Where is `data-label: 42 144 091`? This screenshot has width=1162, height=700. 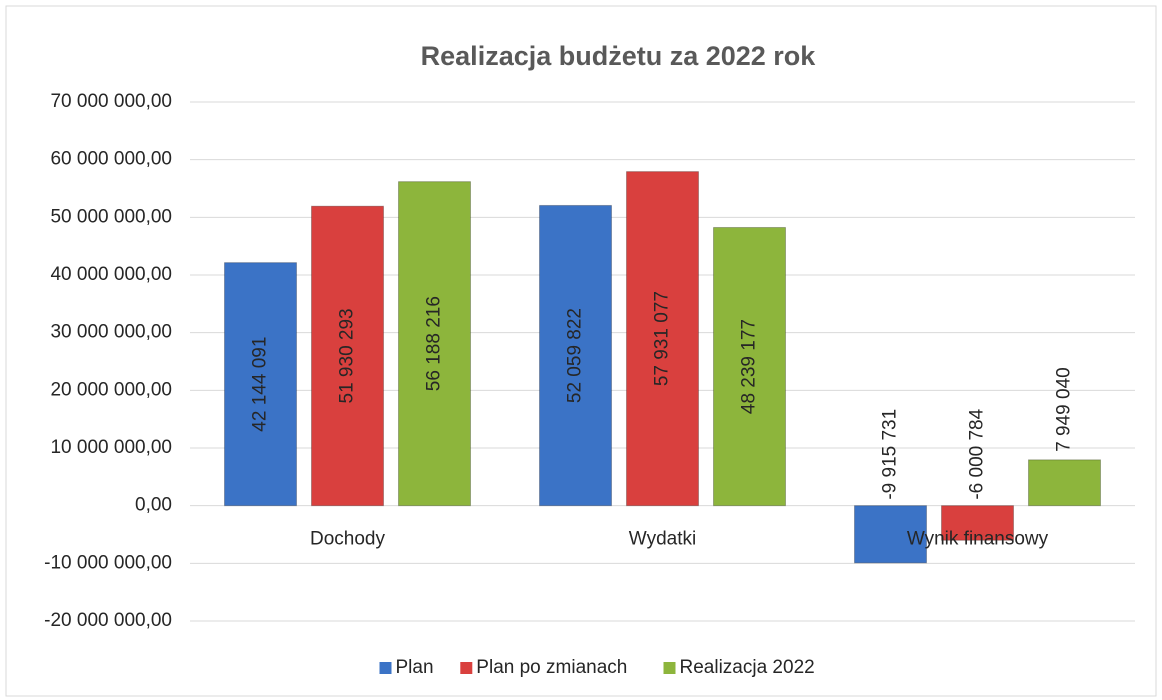 data-label: 42 144 091 is located at coordinates (260, 384).